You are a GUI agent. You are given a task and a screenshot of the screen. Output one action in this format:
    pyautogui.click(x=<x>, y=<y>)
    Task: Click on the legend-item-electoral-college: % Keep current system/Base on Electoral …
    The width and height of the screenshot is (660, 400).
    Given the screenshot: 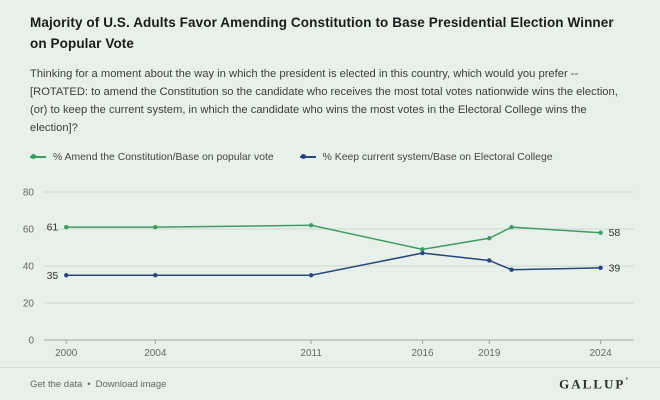 What is the action you would take?
    pyautogui.click(x=426, y=157)
    